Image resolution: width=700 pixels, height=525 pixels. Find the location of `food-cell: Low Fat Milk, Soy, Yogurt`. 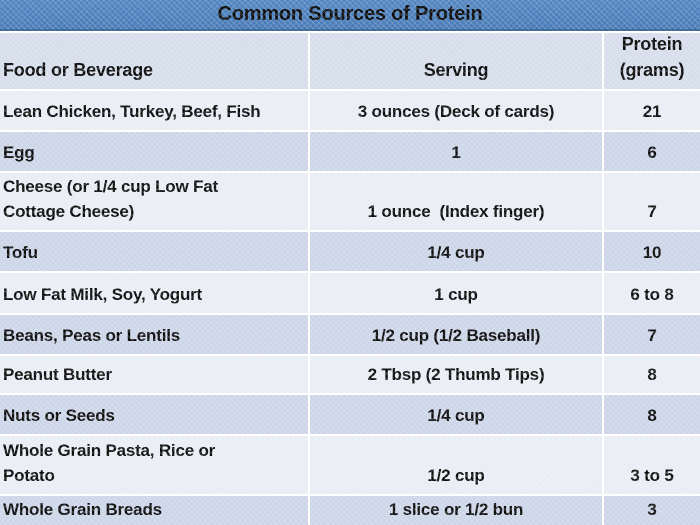

food-cell: Low Fat Milk, Soy, Yogurt is located at coordinates (103, 294).